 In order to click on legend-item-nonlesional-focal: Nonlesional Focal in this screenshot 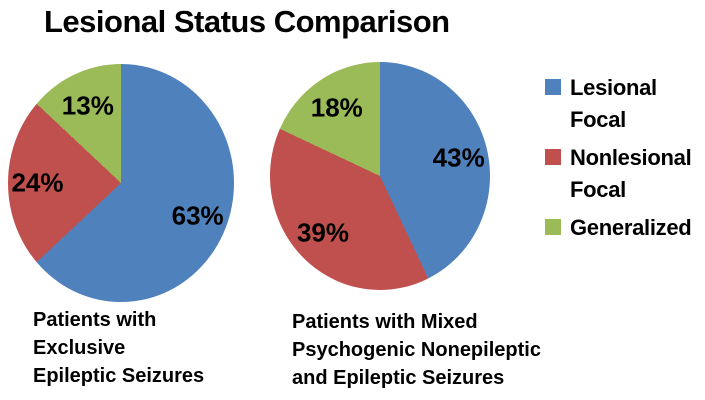, I will do `click(618, 174)`.